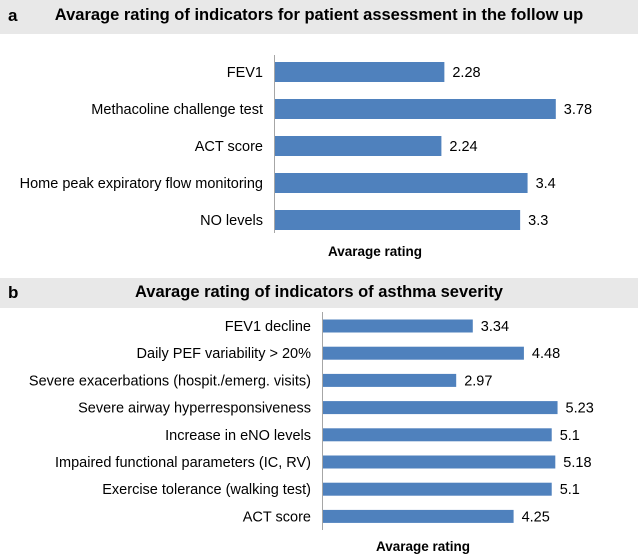 Image resolution: width=638 pixels, height=555 pixels. Describe the element at coordinates (177, 110) in the screenshot. I see `a-category-label-1: Methacoline challenge test` at that location.